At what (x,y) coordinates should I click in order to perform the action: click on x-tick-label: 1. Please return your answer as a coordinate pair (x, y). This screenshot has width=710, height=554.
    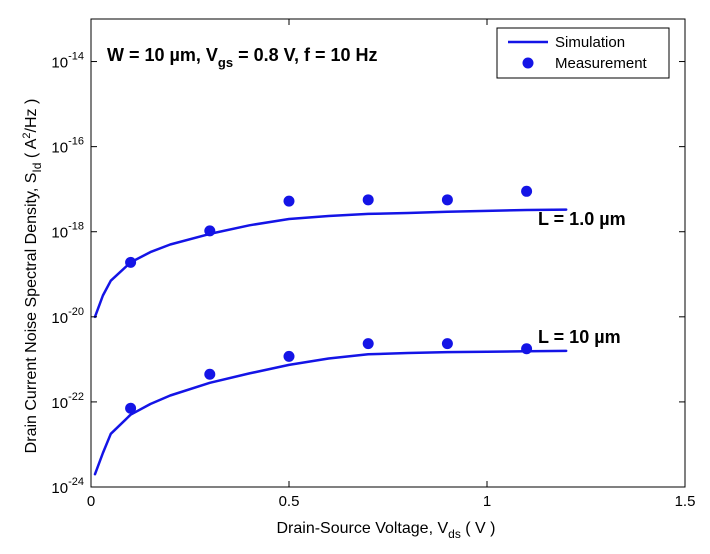
    Looking at the image, I should click on (487, 501).